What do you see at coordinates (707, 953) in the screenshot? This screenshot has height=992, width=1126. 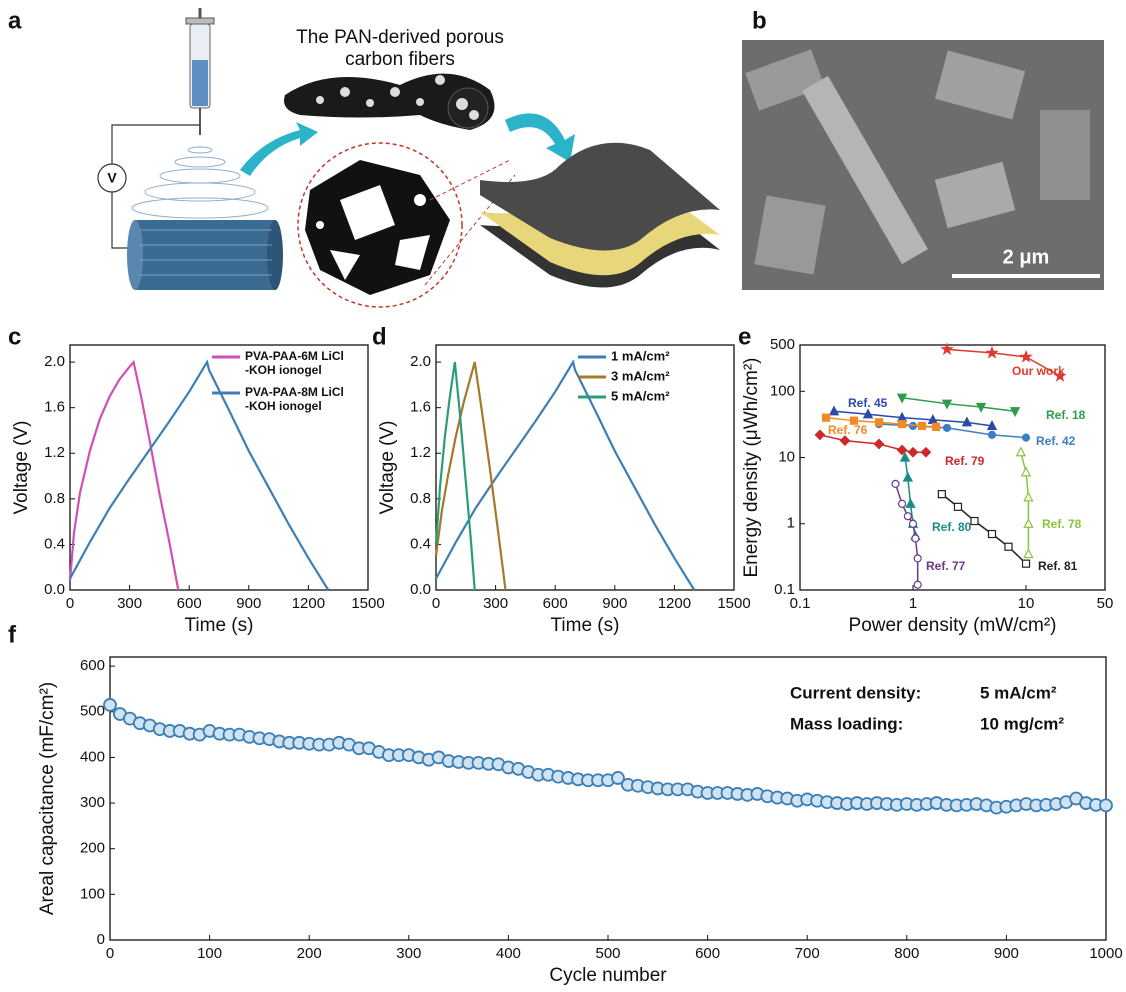 I see `x-tick-label: 600` at bounding box center [707, 953].